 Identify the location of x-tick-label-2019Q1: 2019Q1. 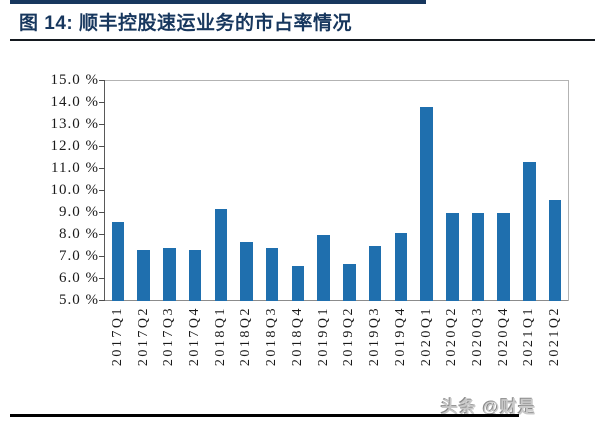
(323, 336).